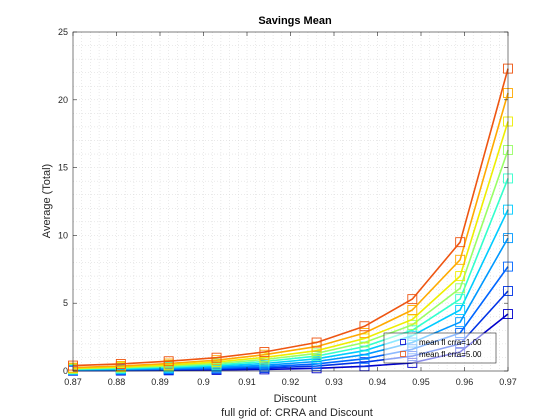  What do you see at coordinates (63, 235) in the screenshot?
I see `y-tick-label: 10` at bounding box center [63, 235].